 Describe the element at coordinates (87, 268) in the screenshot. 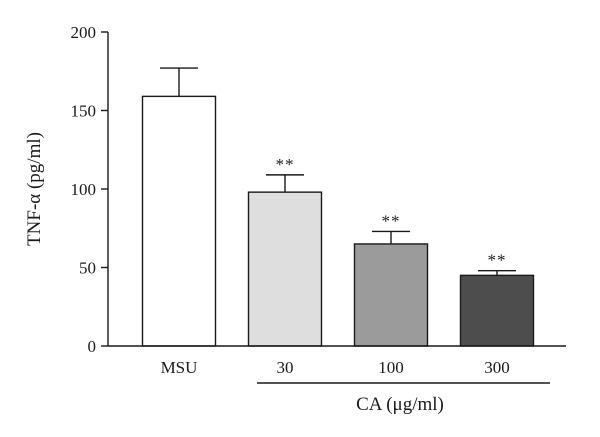

I see `y-tick-label: 50` at that location.